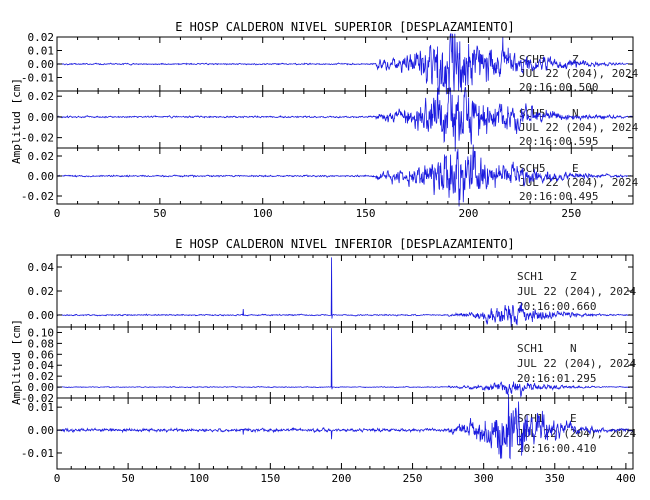 The width and height of the screenshot is (650, 500). I want to click on chart-superior-ylabel: Amplitud [cm], so click(16, 121).